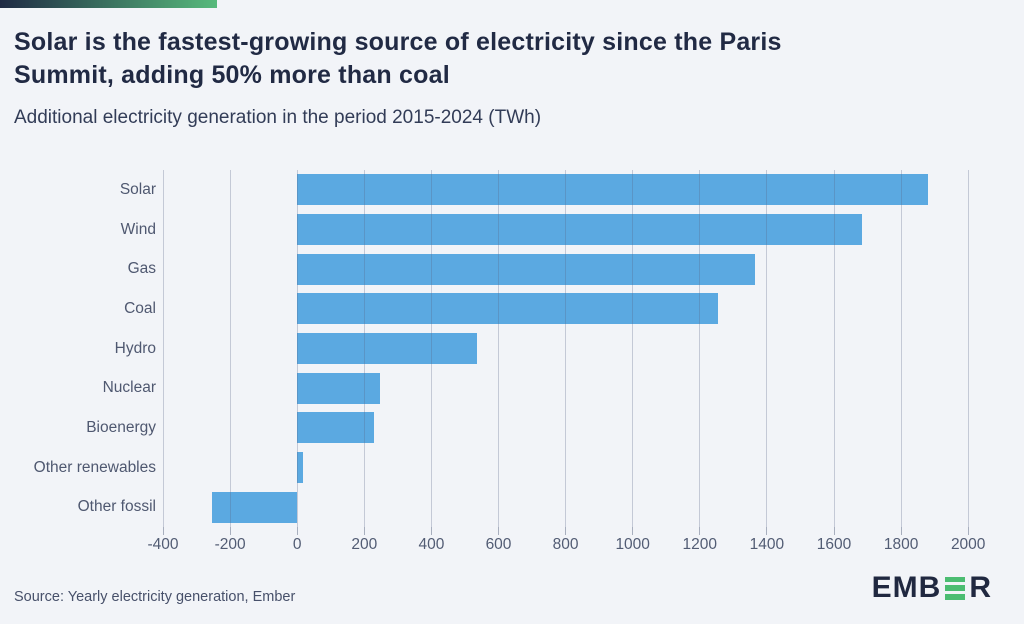 The width and height of the screenshot is (1024, 624). What do you see at coordinates (140, 308) in the screenshot?
I see `category-label-coal: Coal` at bounding box center [140, 308].